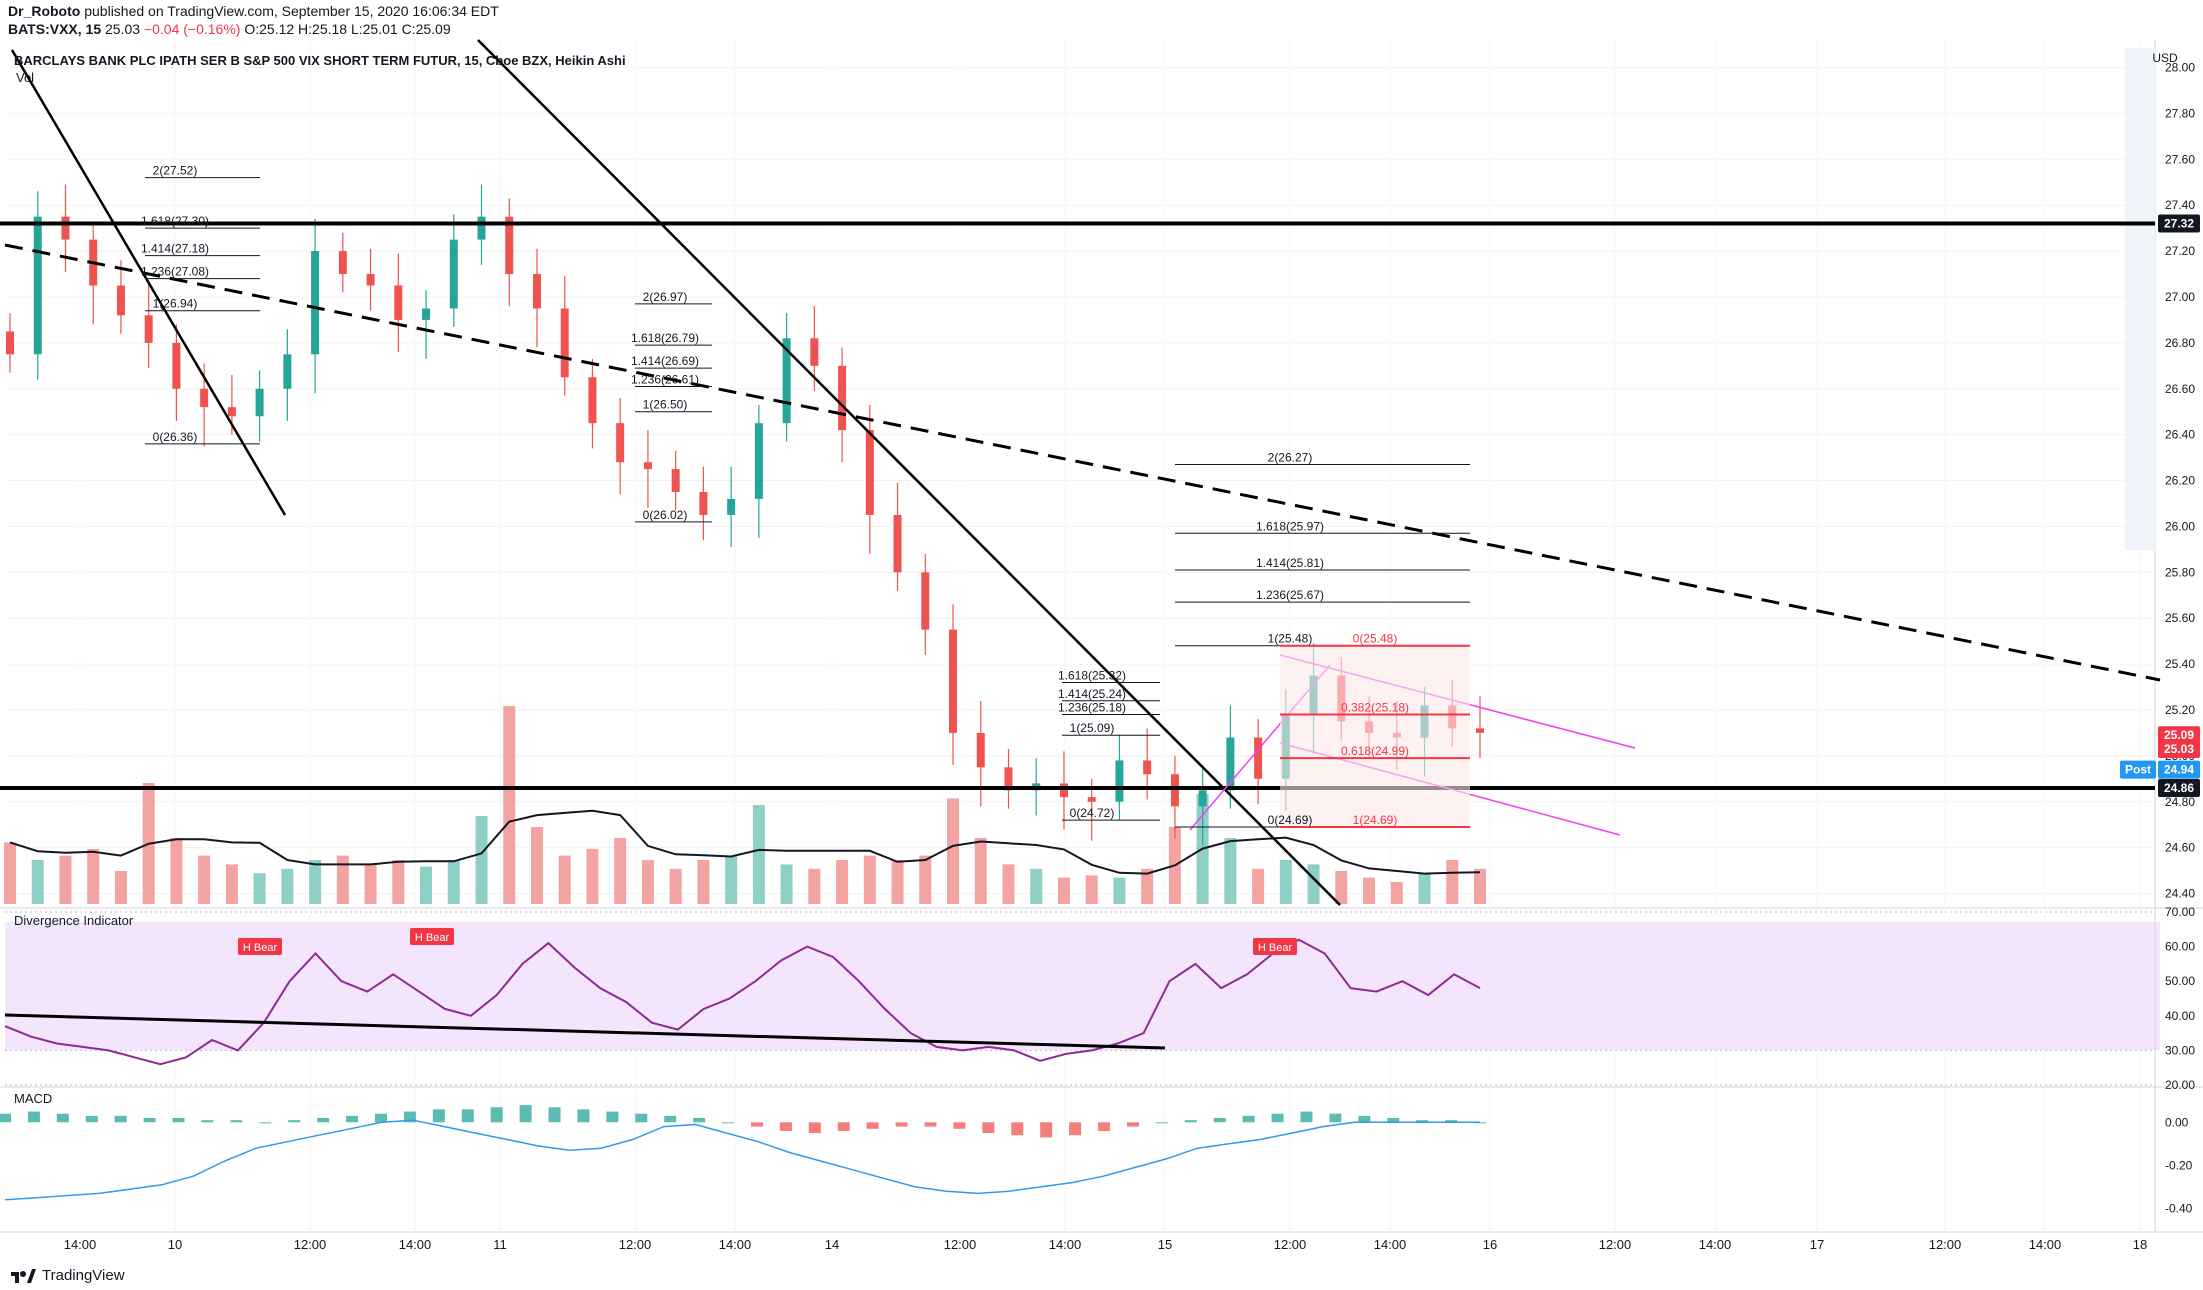  Describe the element at coordinates (665, 405) in the screenshot. I see `fib-level-label: 1(26.50)` at that location.